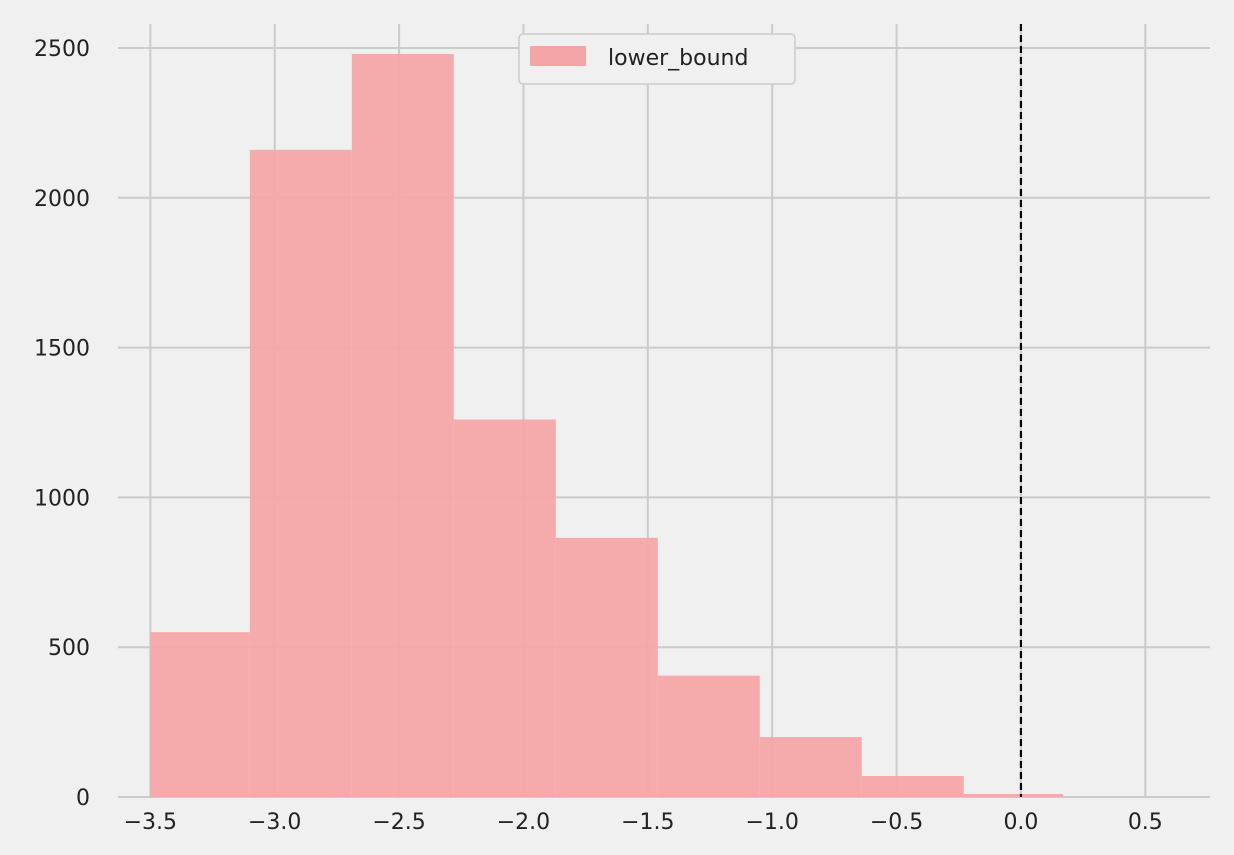  What do you see at coordinates (62, 498) in the screenshot?
I see `y-tick-label: 1000` at bounding box center [62, 498].